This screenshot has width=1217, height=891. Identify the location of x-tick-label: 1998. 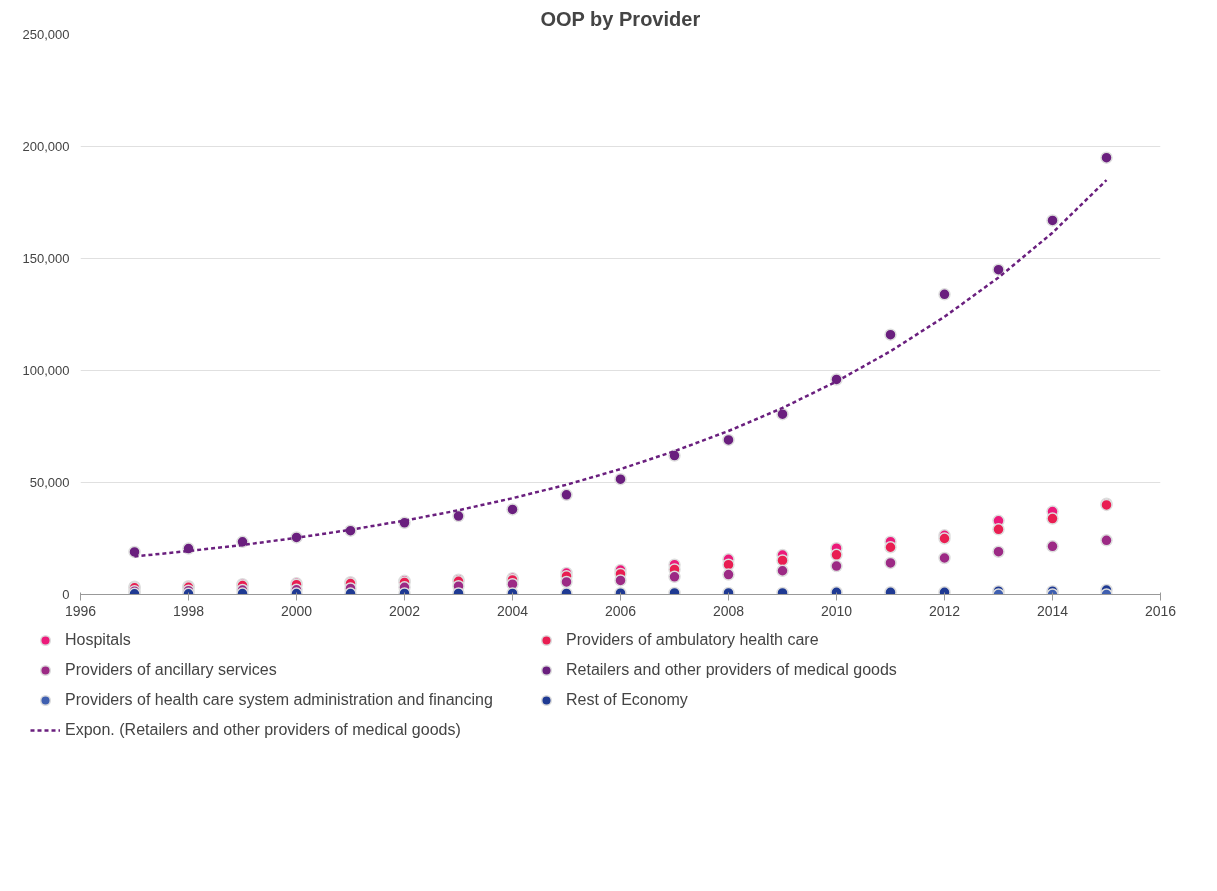
(188, 610).